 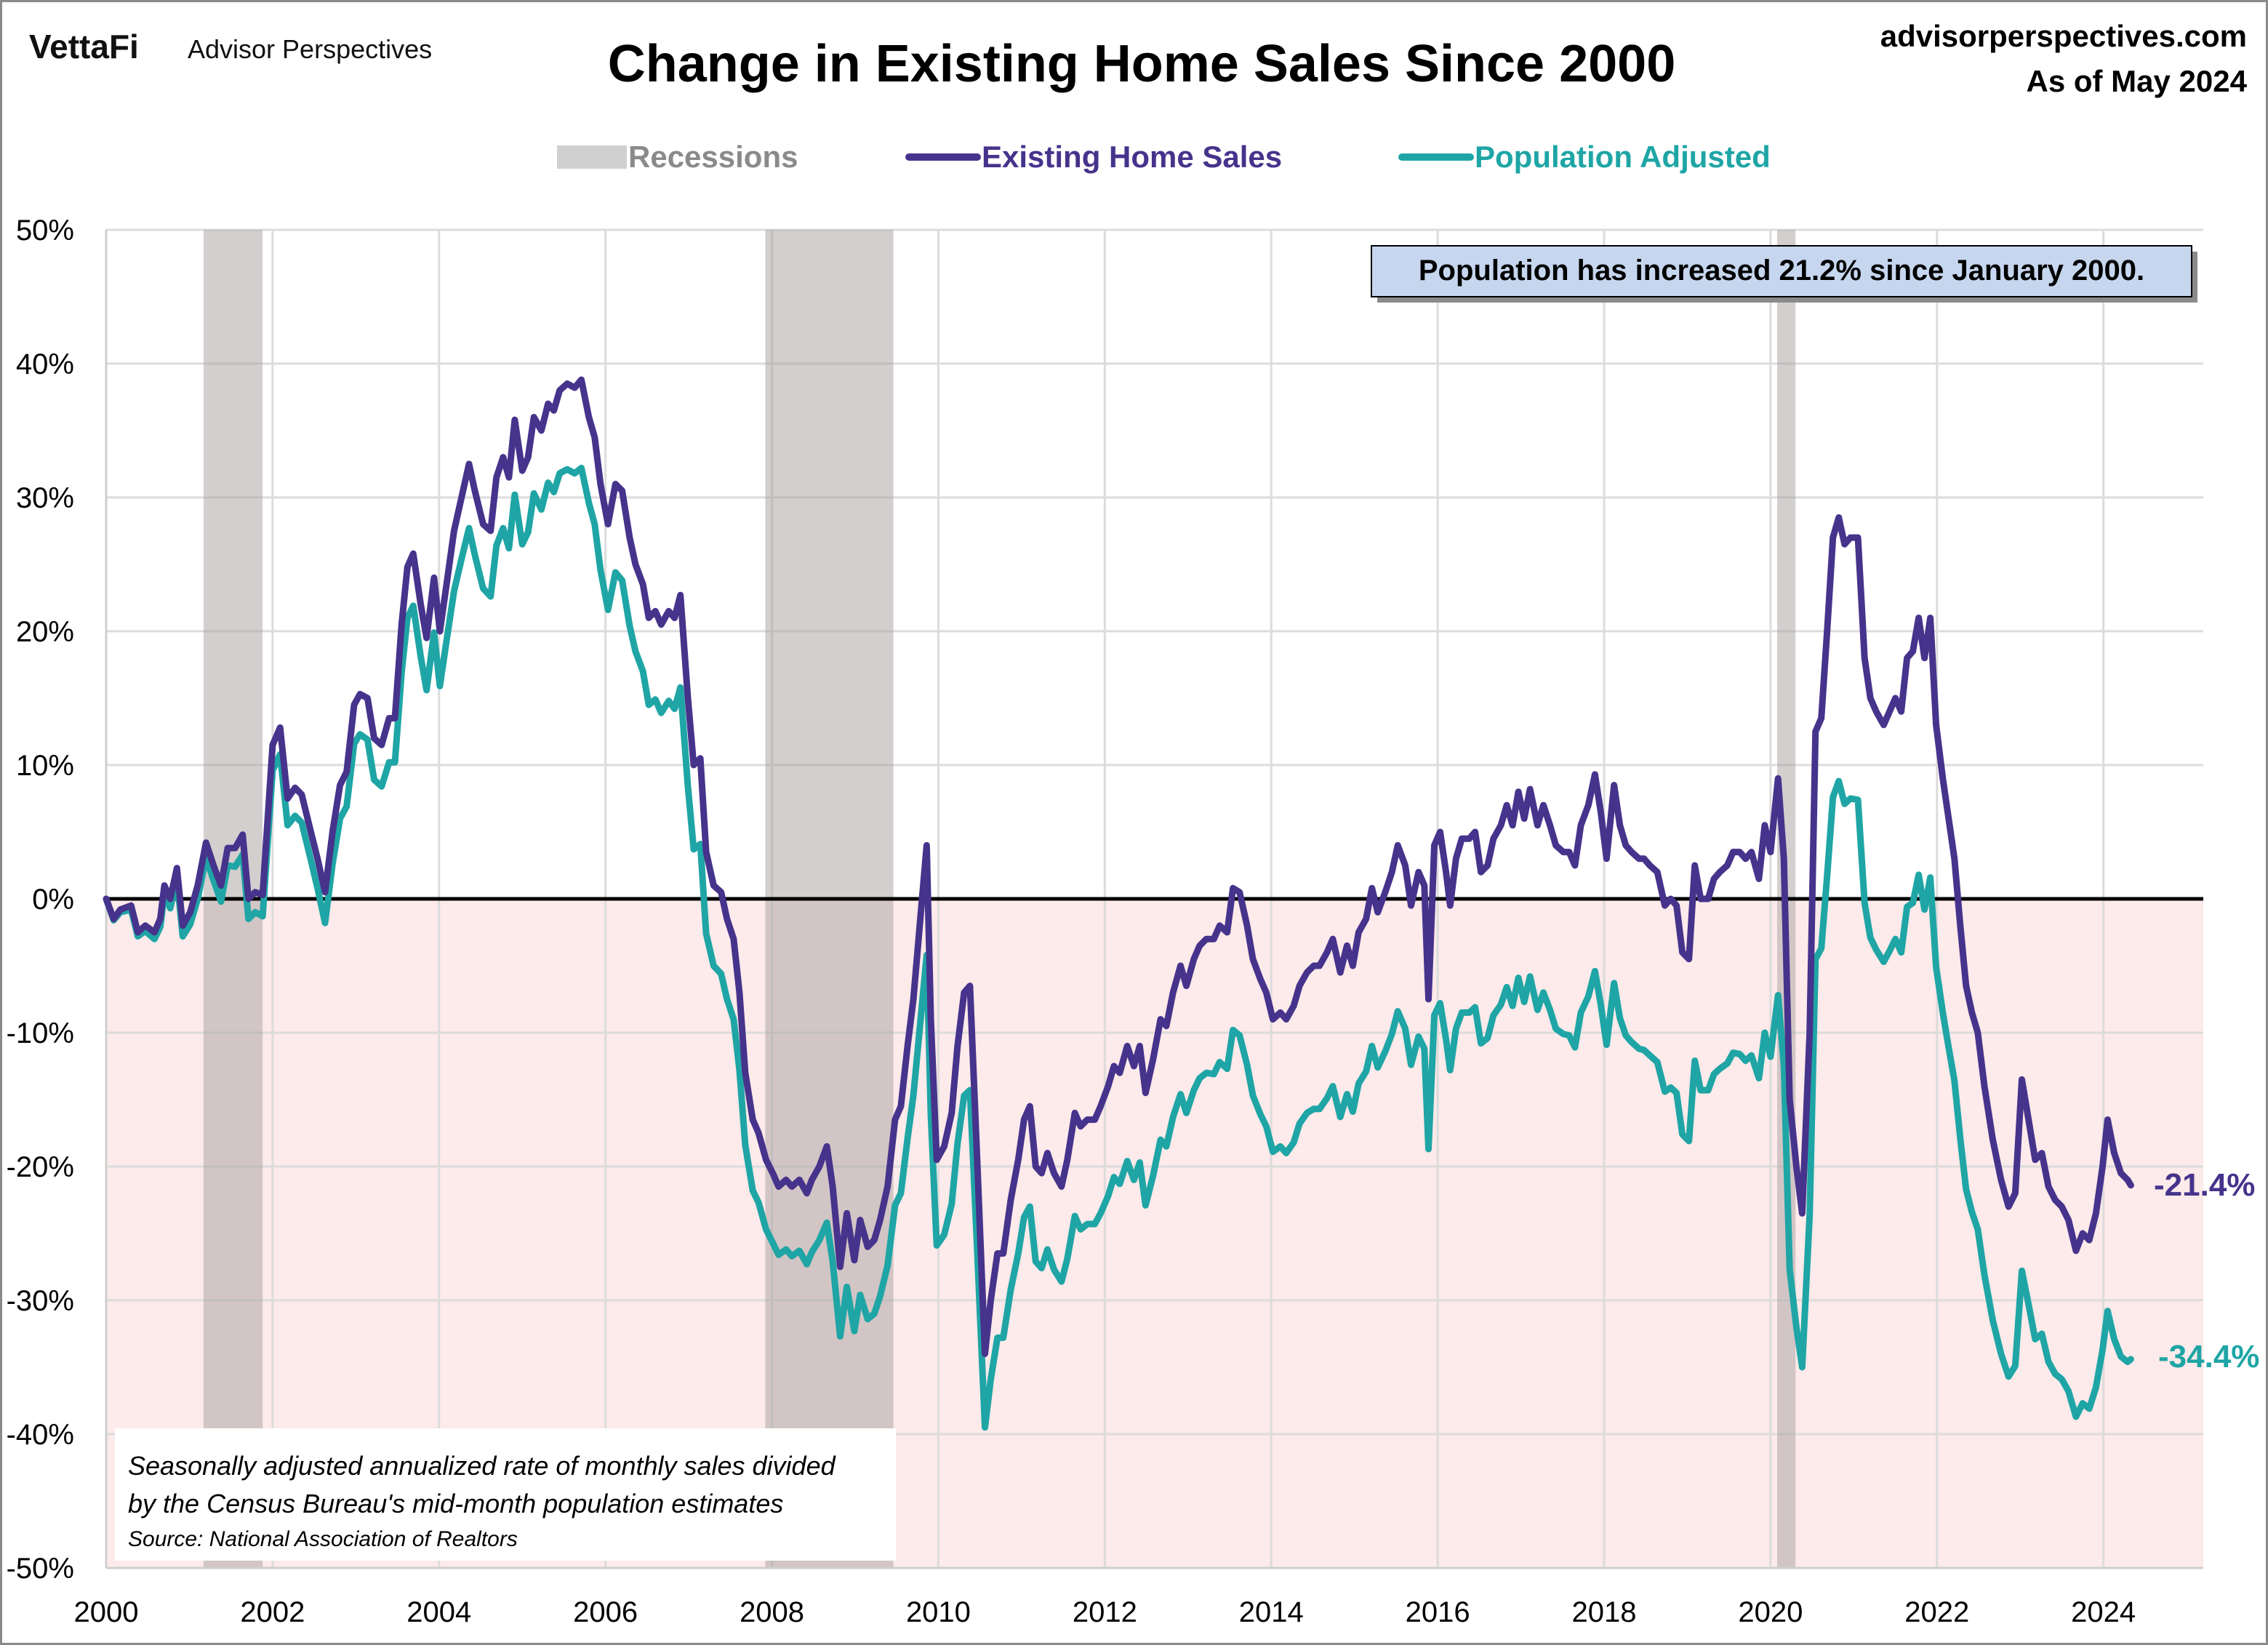 What do you see at coordinates (1936, 1612) in the screenshot?
I see `x-tick-label: 2022` at bounding box center [1936, 1612].